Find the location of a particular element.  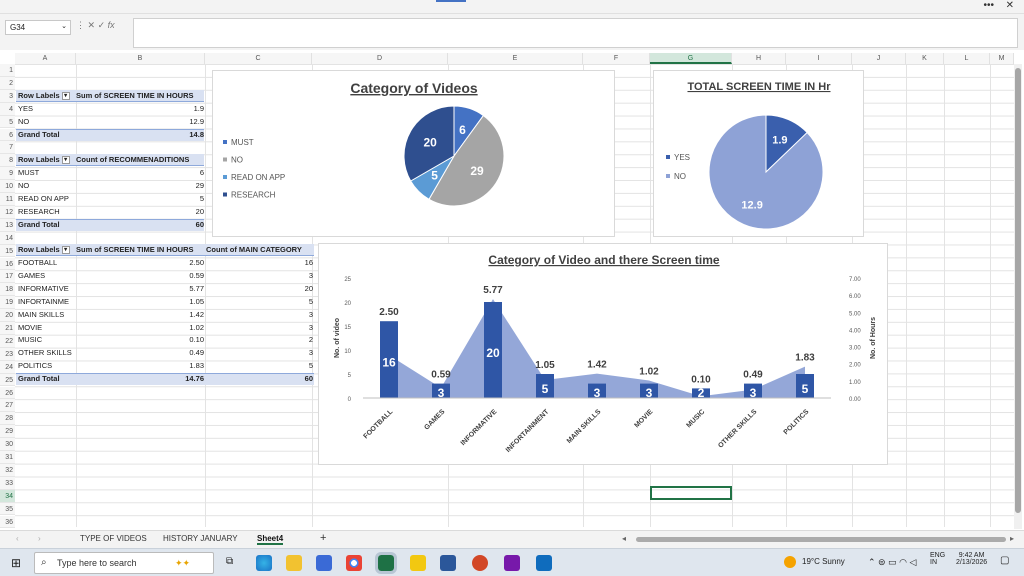

row-header: 23 is located at coordinates (7, 354).